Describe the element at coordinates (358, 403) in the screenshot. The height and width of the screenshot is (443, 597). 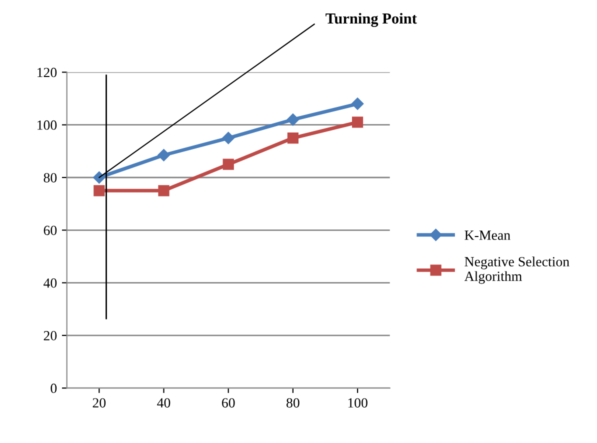
I see `x-tick-label: 100` at that location.